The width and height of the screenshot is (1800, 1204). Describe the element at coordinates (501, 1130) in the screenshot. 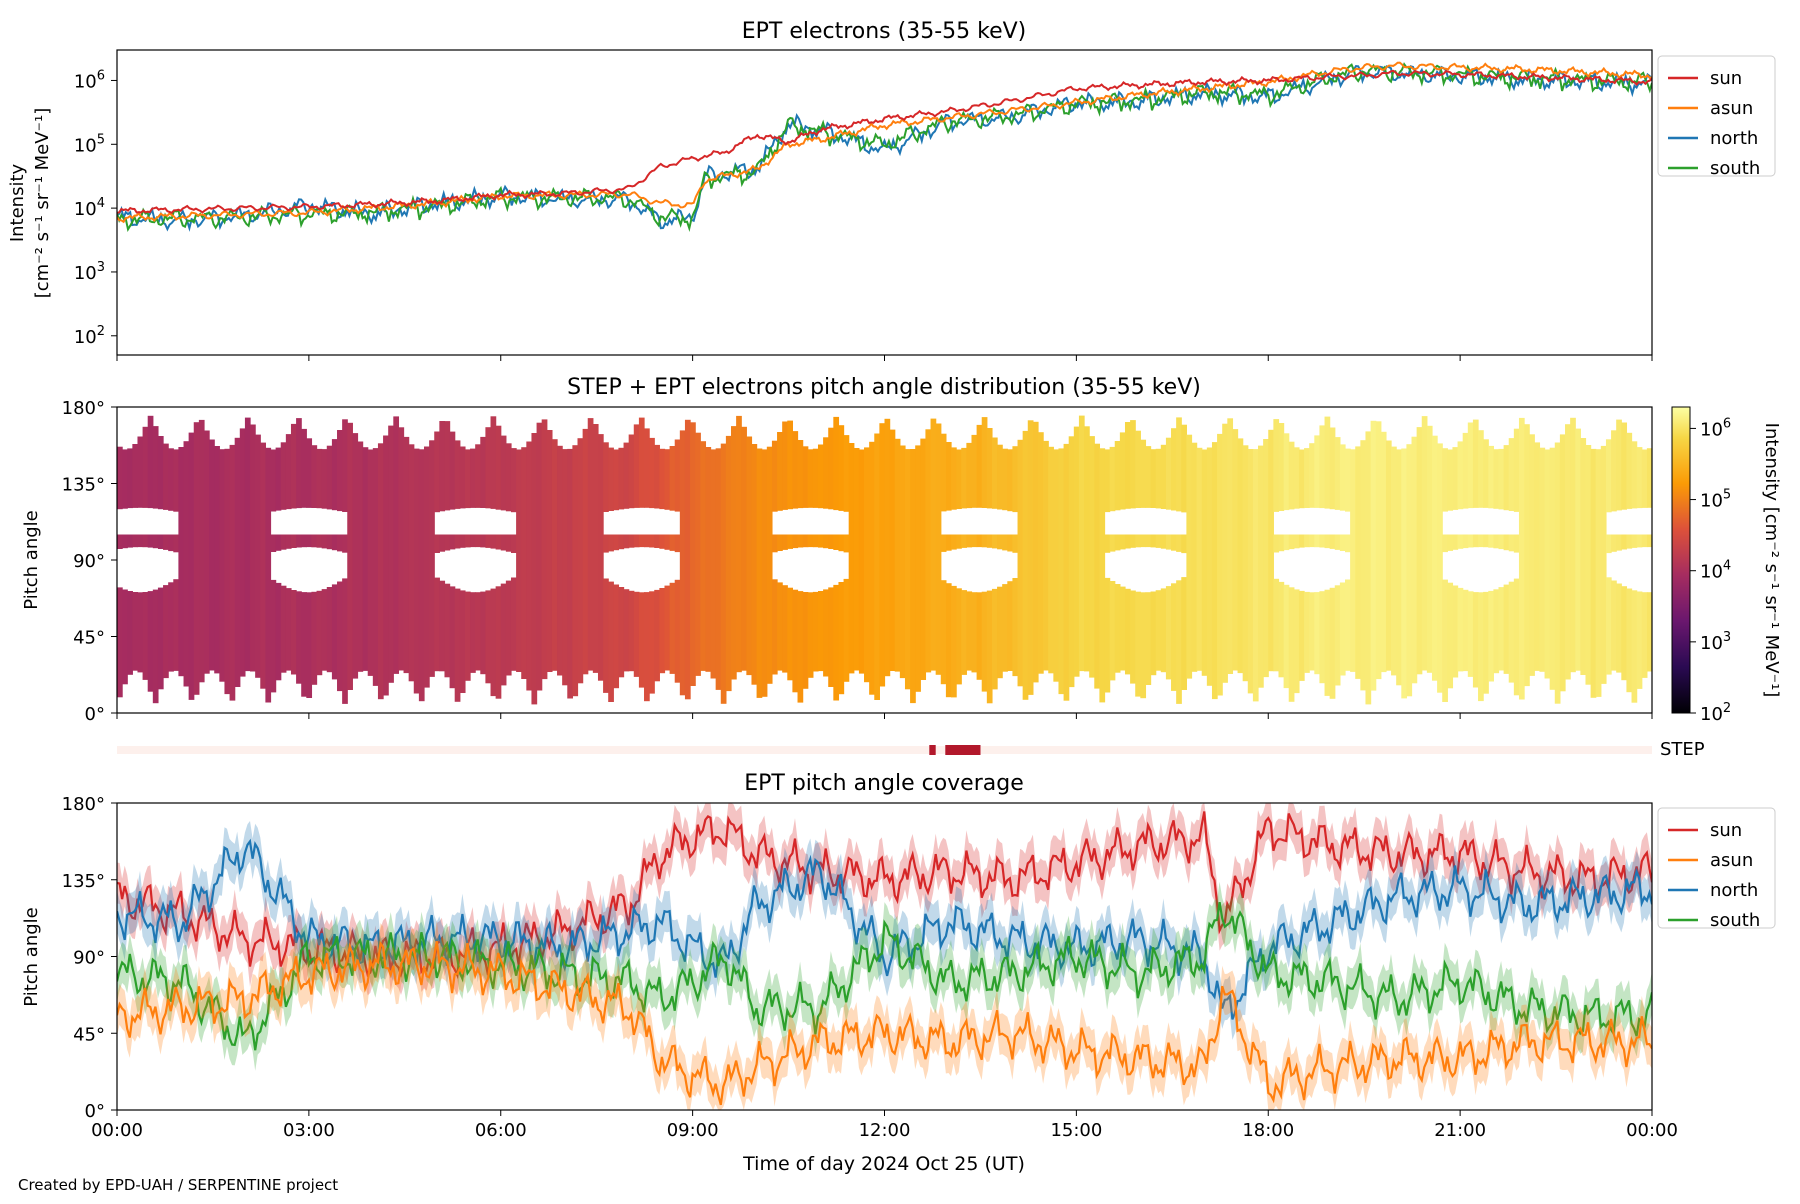

I see `x-tick-label: 06:00` at that location.